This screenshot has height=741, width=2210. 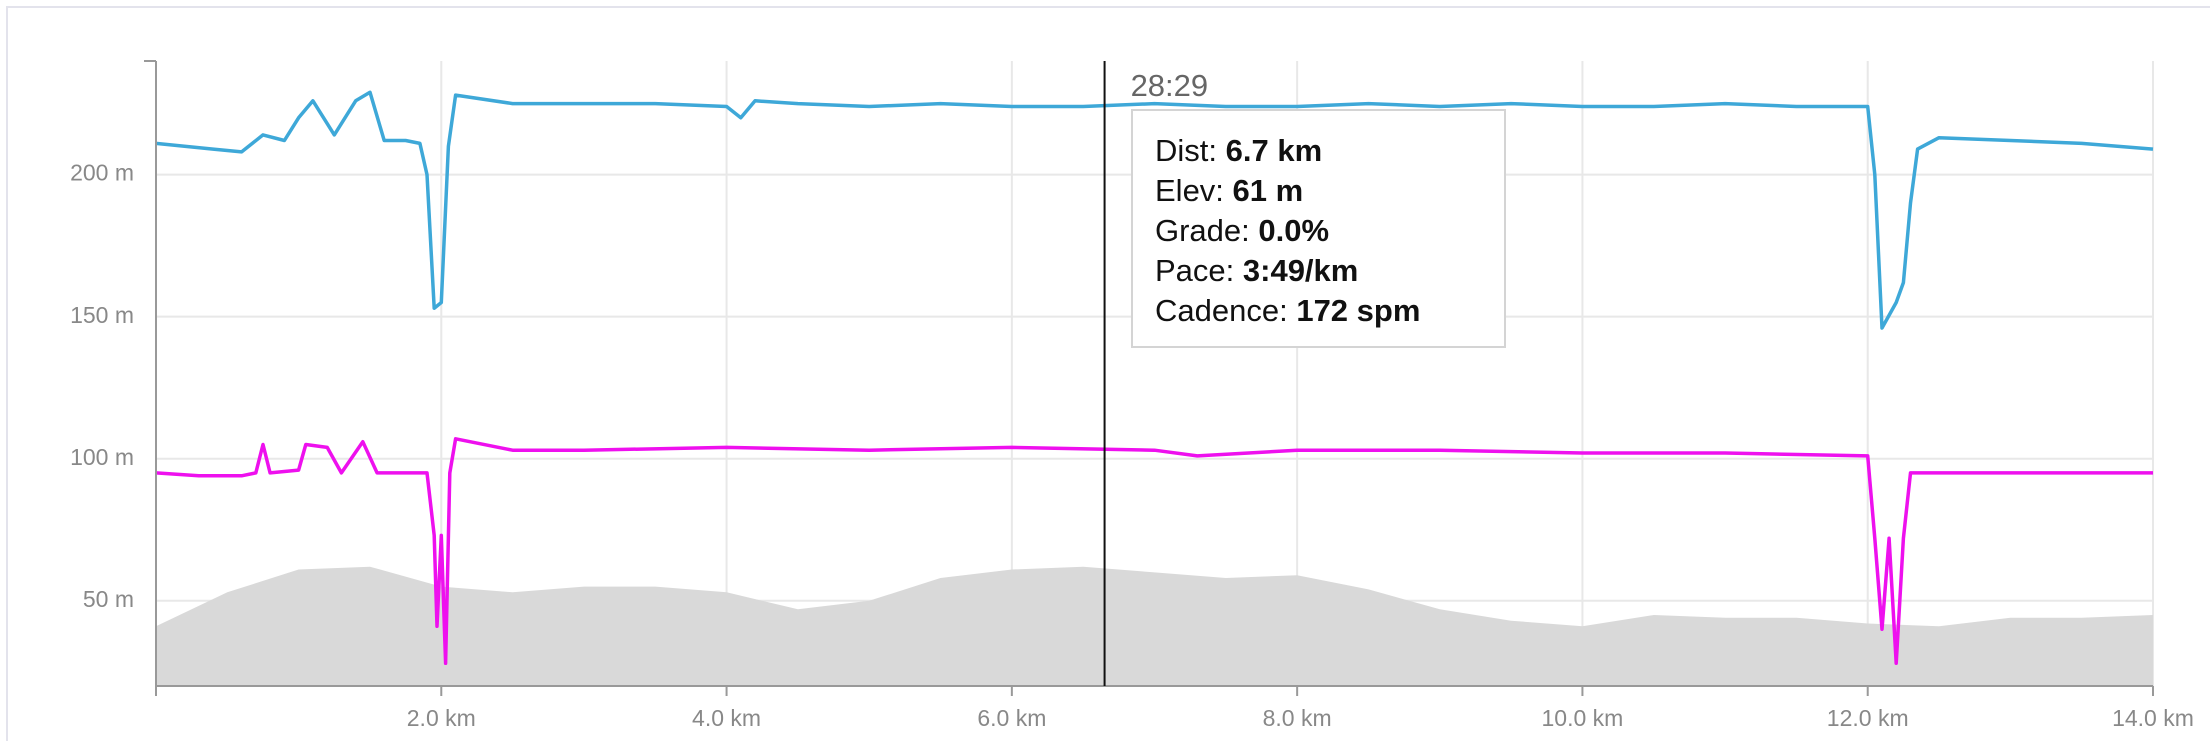 What do you see at coordinates (102, 457) in the screenshot?
I see `y-tick-label: 100 m` at bounding box center [102, 457].